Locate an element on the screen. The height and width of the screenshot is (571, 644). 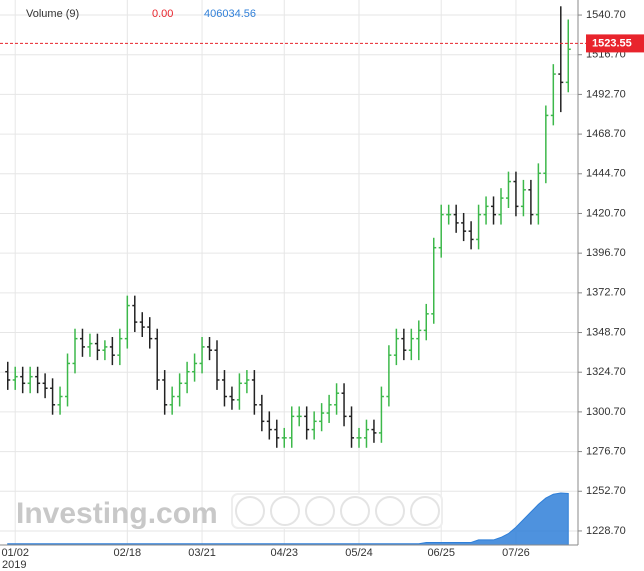
volume-legend-value: 406034.56 is located at coordinates (230, 14).